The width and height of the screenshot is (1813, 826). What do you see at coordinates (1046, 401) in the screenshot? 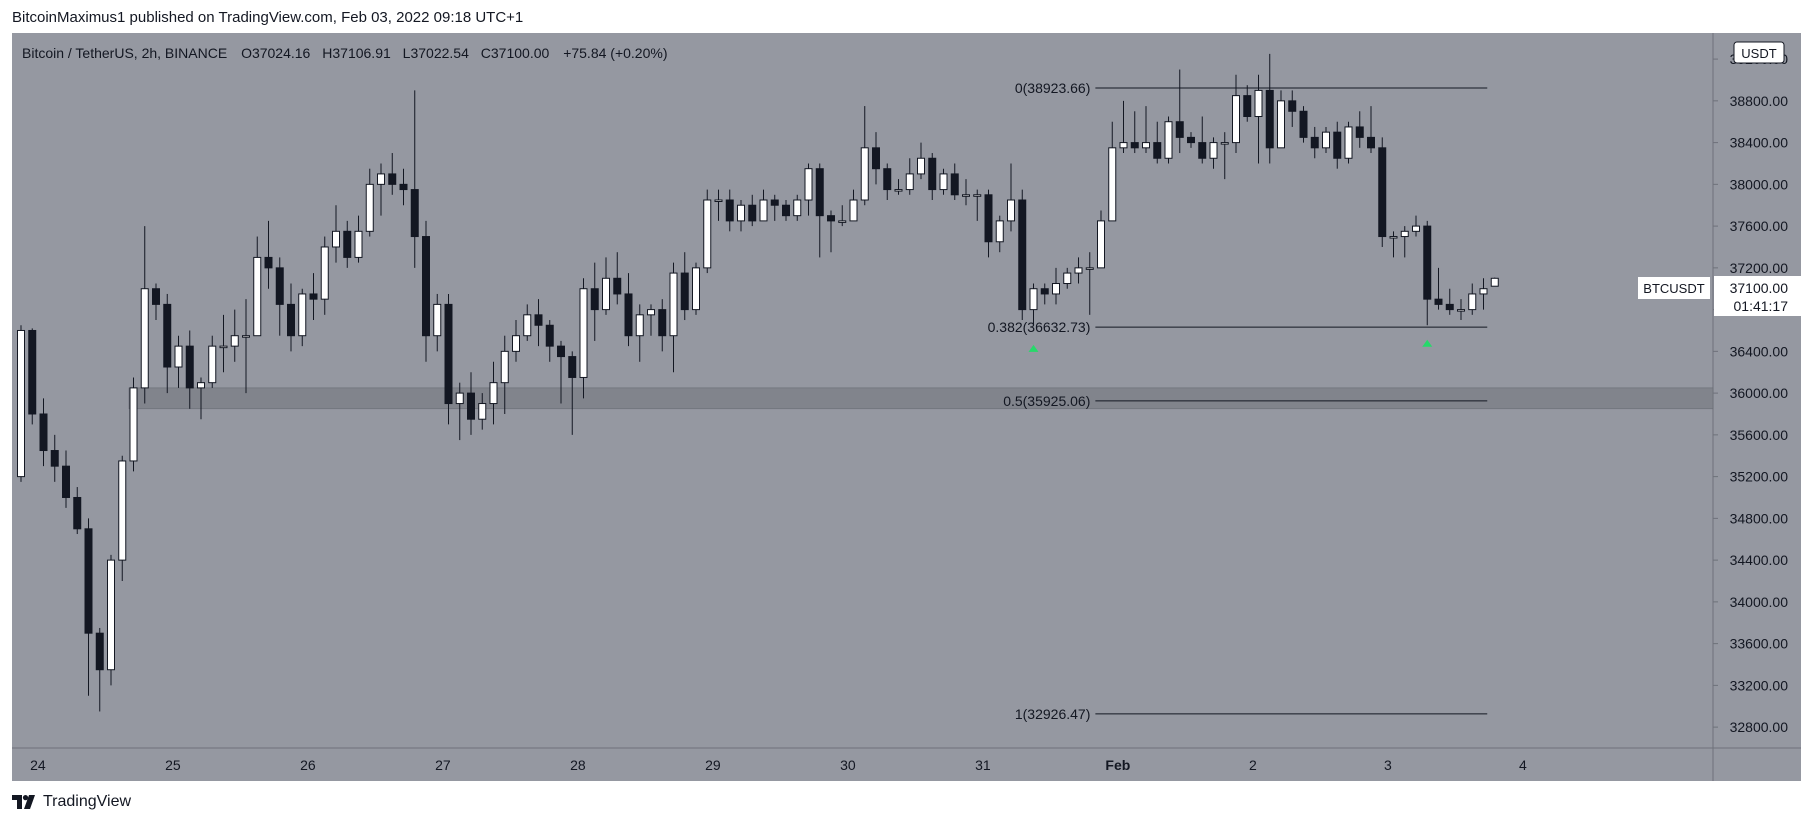
I see `fib-label-2: 0.5(35925.06)` at bounding box center [1046, 401].